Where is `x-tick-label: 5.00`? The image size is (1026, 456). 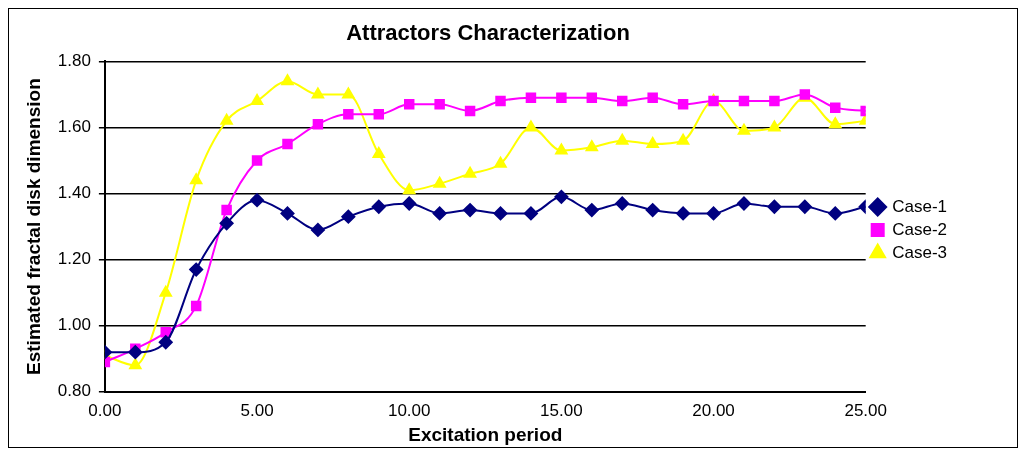 x-tick-label: 5.00 is located at coordinates (257, 410).